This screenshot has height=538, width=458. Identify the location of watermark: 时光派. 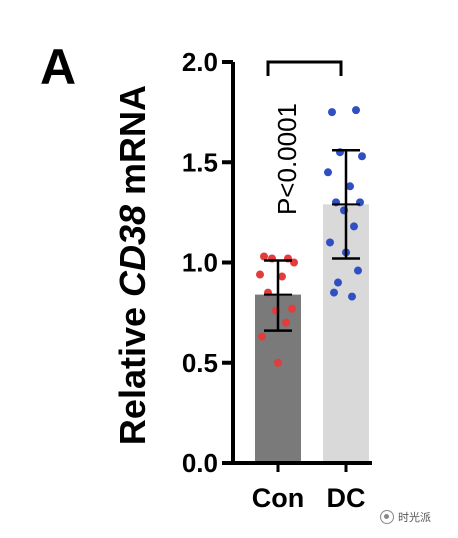
(405, 517).